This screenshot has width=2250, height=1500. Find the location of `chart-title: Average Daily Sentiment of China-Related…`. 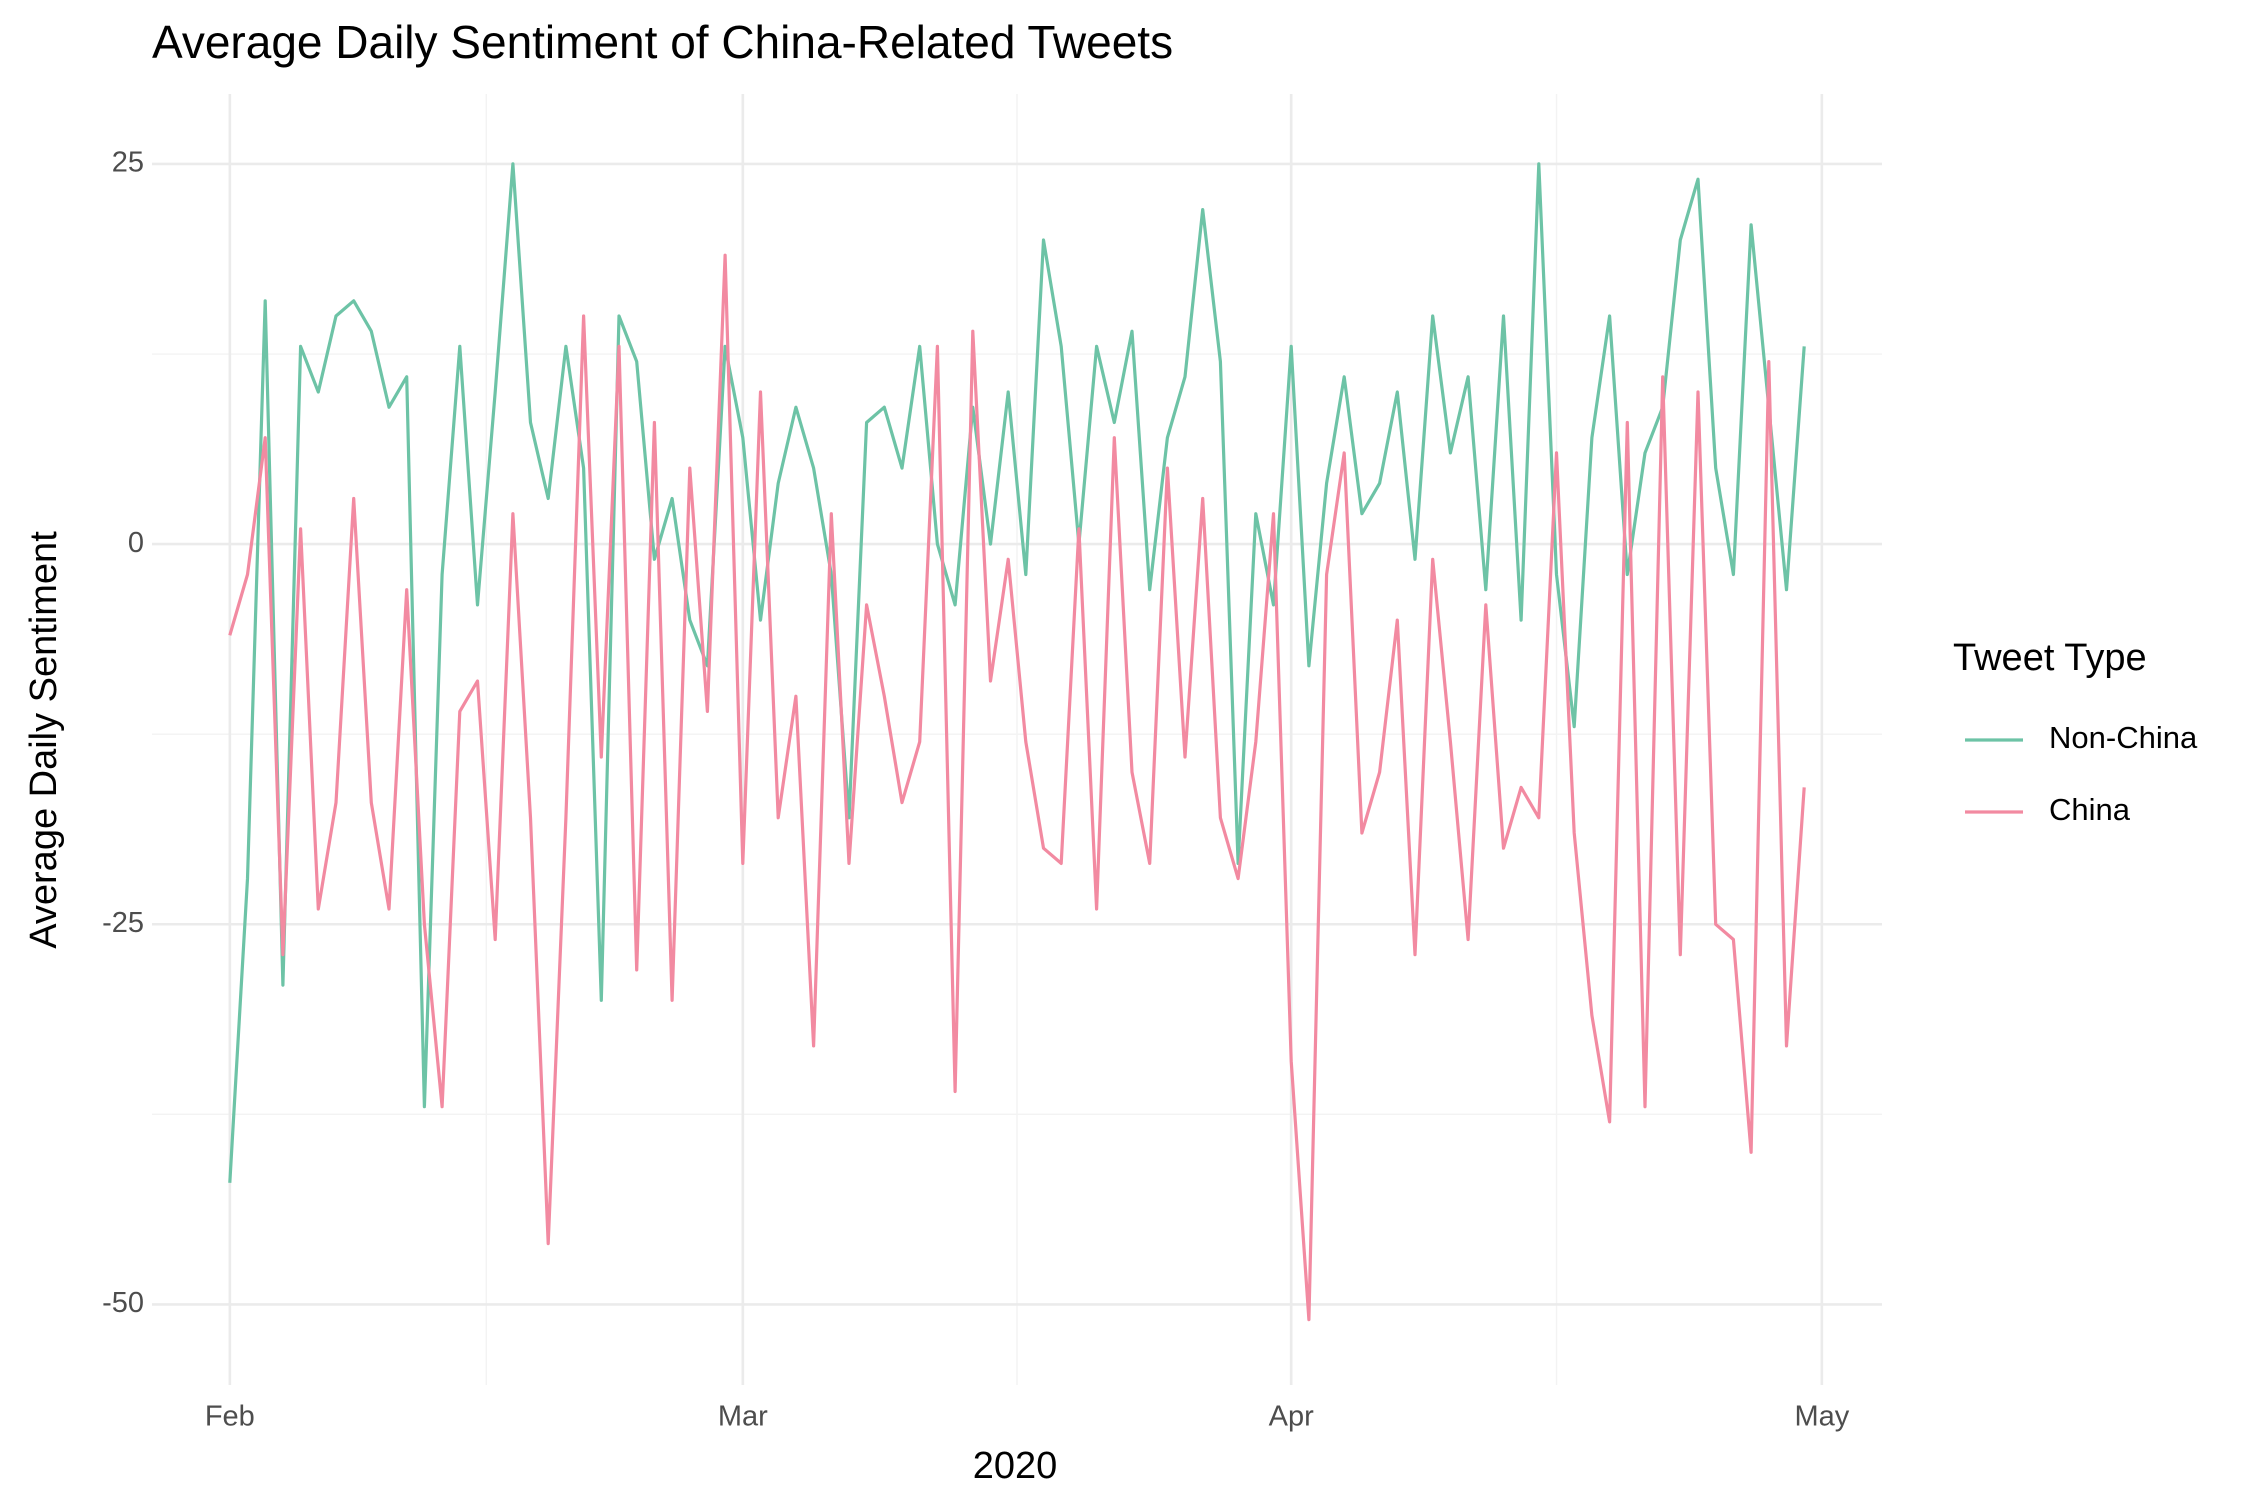

chart-title: Average Daily Sentiment of China-Related… is located at coordinates (662, 42).